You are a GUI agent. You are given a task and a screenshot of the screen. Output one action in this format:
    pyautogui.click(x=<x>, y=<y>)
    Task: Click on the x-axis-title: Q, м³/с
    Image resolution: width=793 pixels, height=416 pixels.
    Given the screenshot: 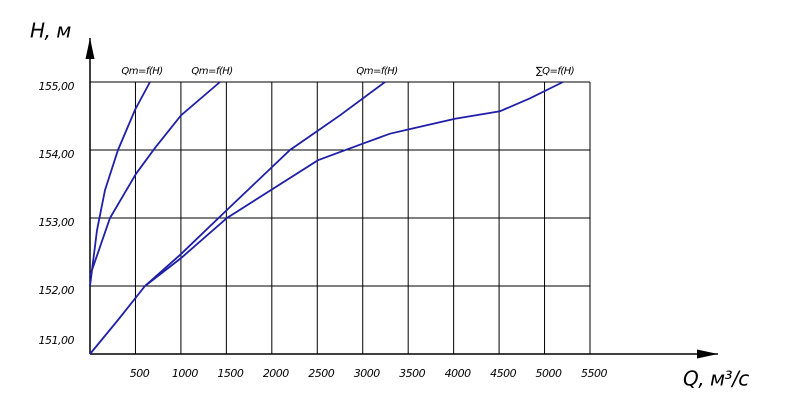 What is the action you would take?
    pyautogui.click(x=716, y=379)
    